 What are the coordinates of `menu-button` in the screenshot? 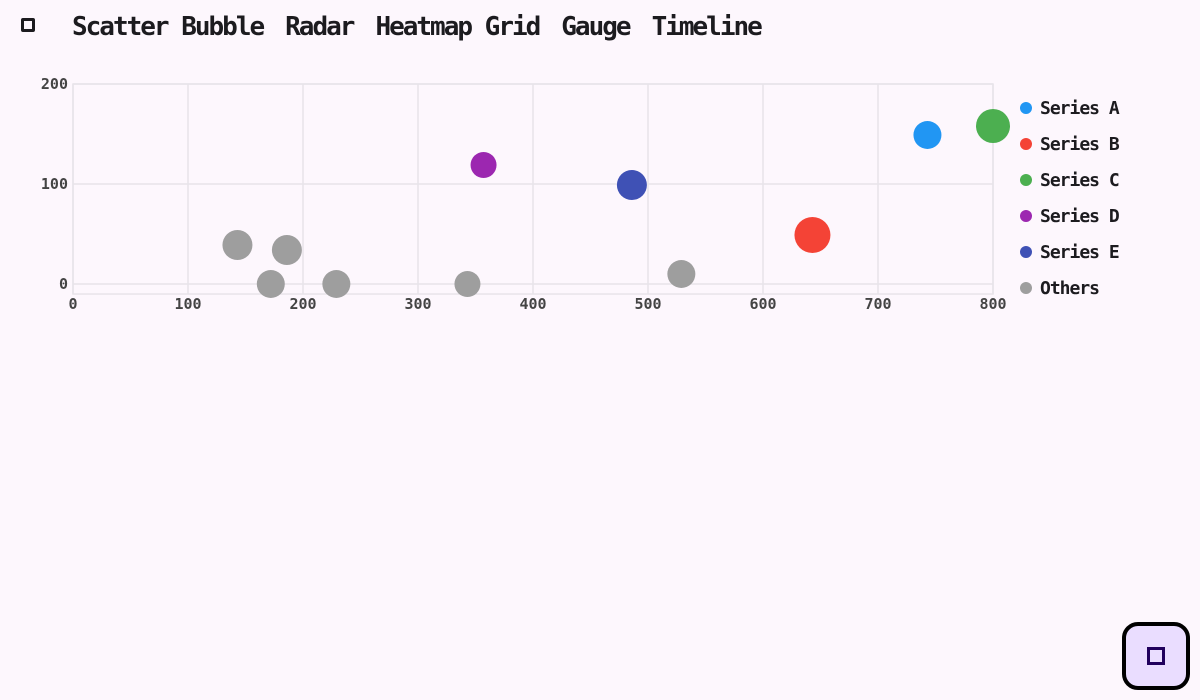 It's located at (28, 25).